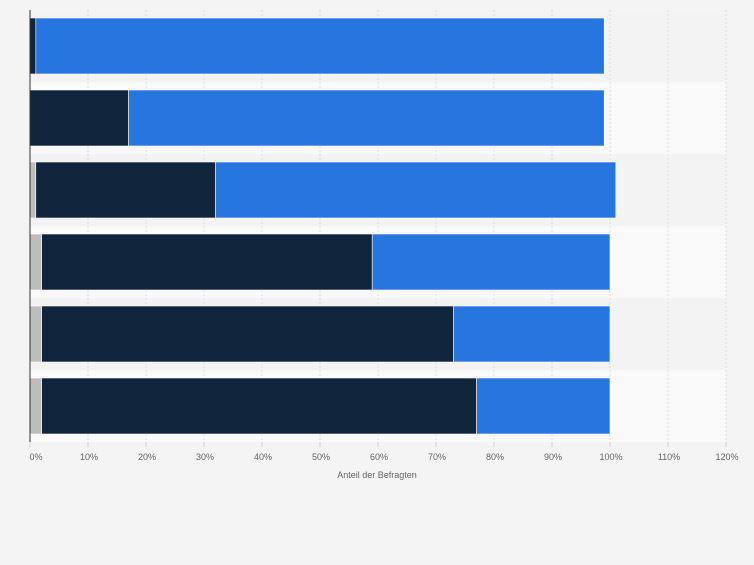 Image resolution: width=754 pixels, height=565 pixels. Describe the element at coordinates (35, 457) in the screenshot. I see `x-tick-label: 0%` at that location.